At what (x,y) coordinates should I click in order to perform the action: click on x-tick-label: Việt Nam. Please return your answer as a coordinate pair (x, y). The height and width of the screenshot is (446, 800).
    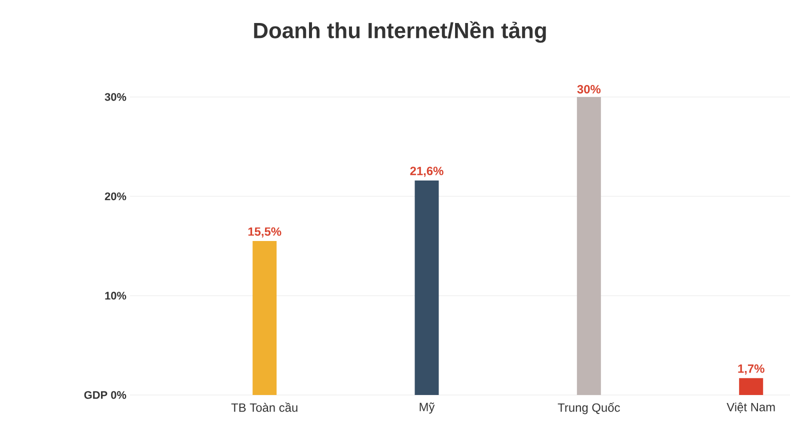
    Looking at the image, I should click on (750, 408).